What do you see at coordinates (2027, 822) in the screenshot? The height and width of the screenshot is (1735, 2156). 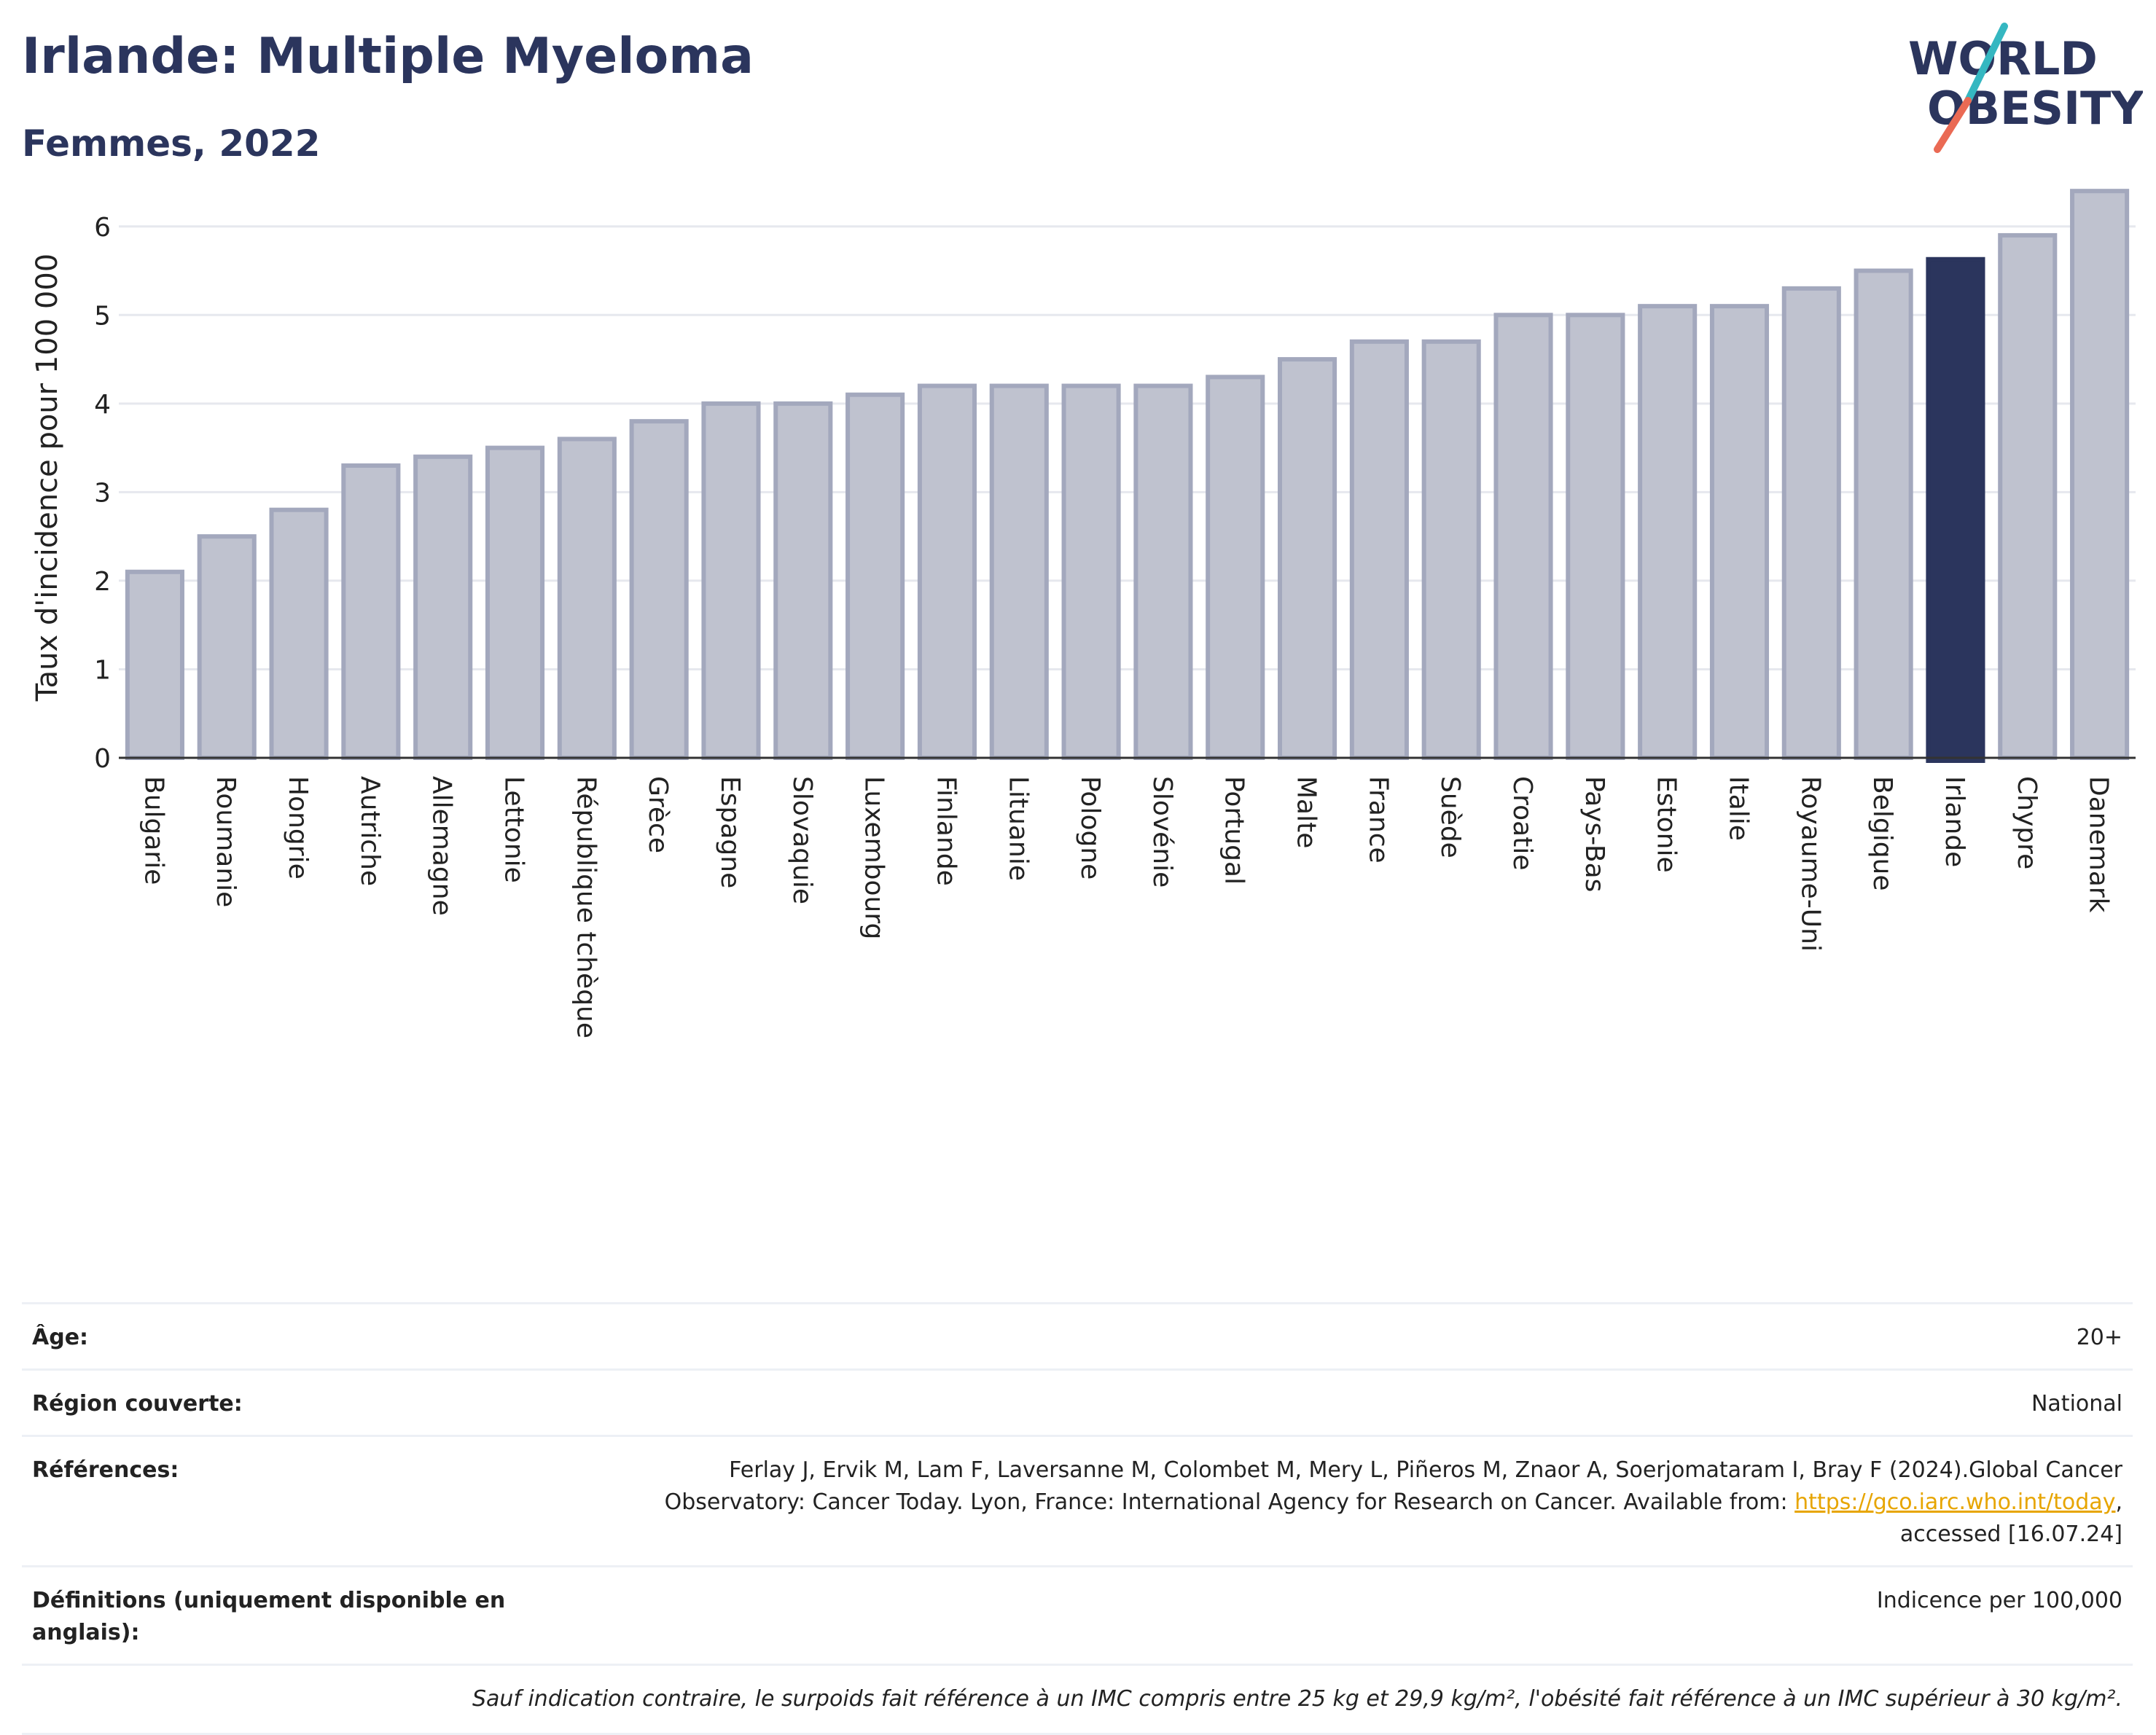 I see `x-tick-label: Chypre` at bounding box center [2027, 822].